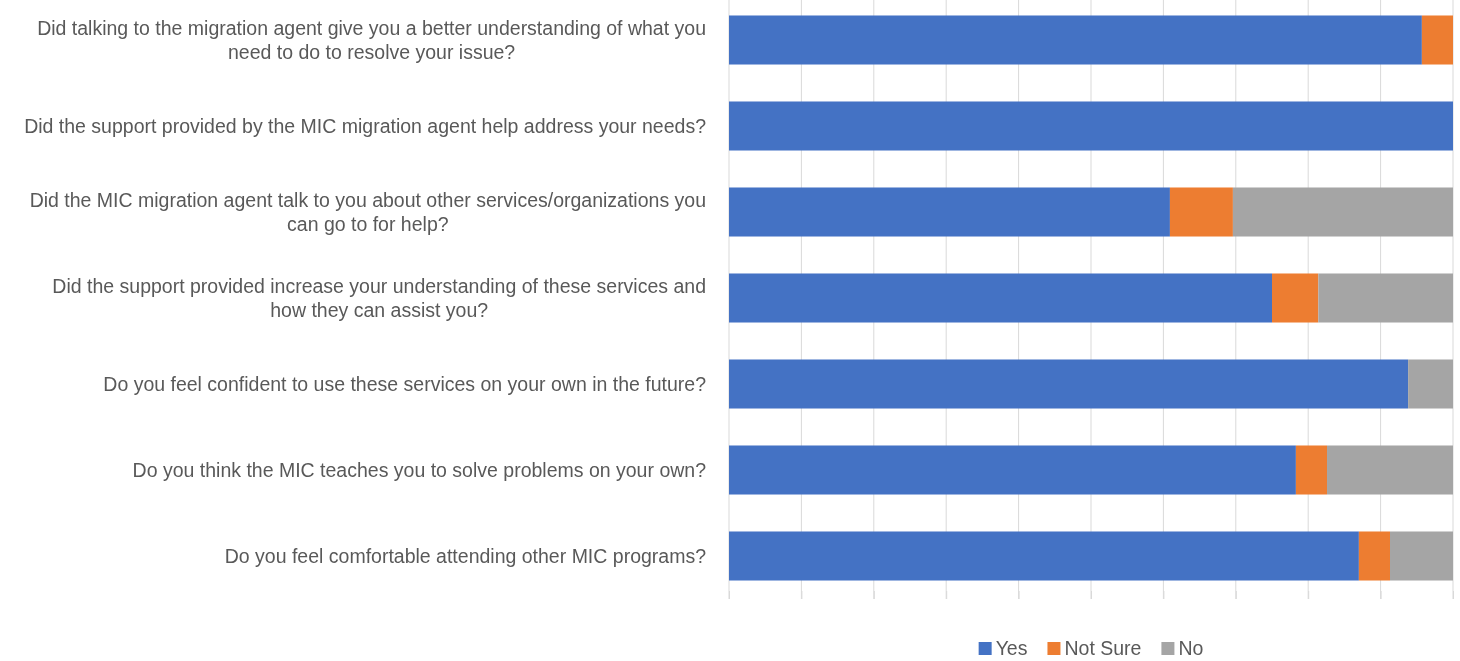 Image resolution: width=1460 pixels, height=661 pixels. Describe the element at coordinates (1103, 648) in the screenshot. I see `legend-label: Not Sure` at that location.